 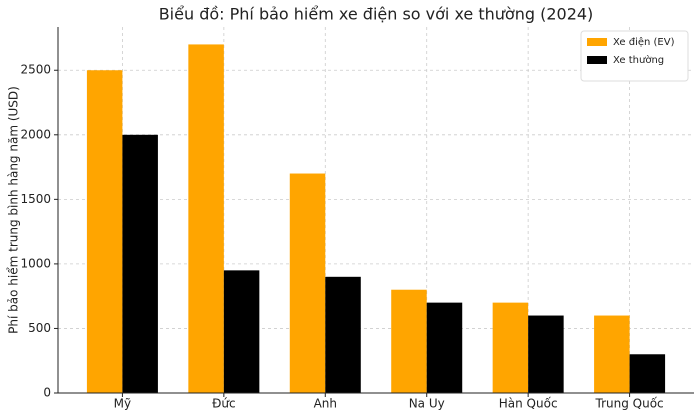 What do you see at coordinates (35, 70) in the screenshot?
I see `y-tick-label: 2500` at bounding box center [35, 70].